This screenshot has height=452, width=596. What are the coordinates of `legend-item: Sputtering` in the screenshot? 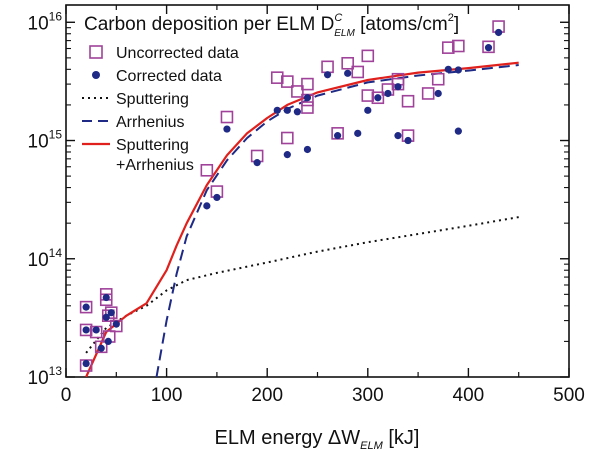 It's located at (135, 99).